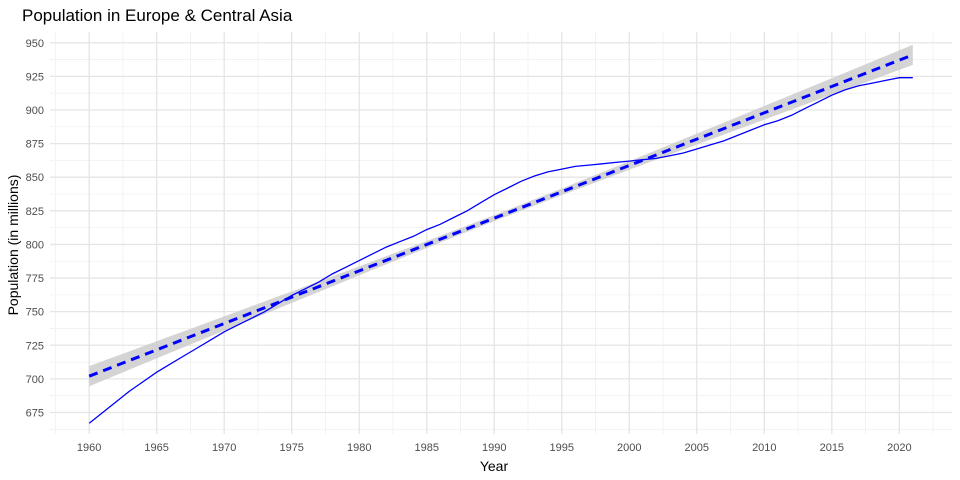 This screenshot has width=960, height=480. What do you see at coordinates (494, 466) in the screenshot?
I see `x-axis-title: Year` at bounding box center [494, 466].